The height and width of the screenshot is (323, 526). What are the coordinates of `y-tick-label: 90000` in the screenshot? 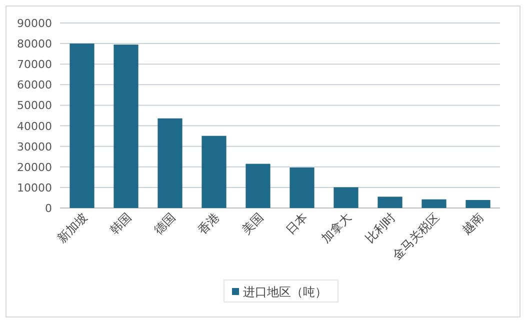 It's located at (34, 23).